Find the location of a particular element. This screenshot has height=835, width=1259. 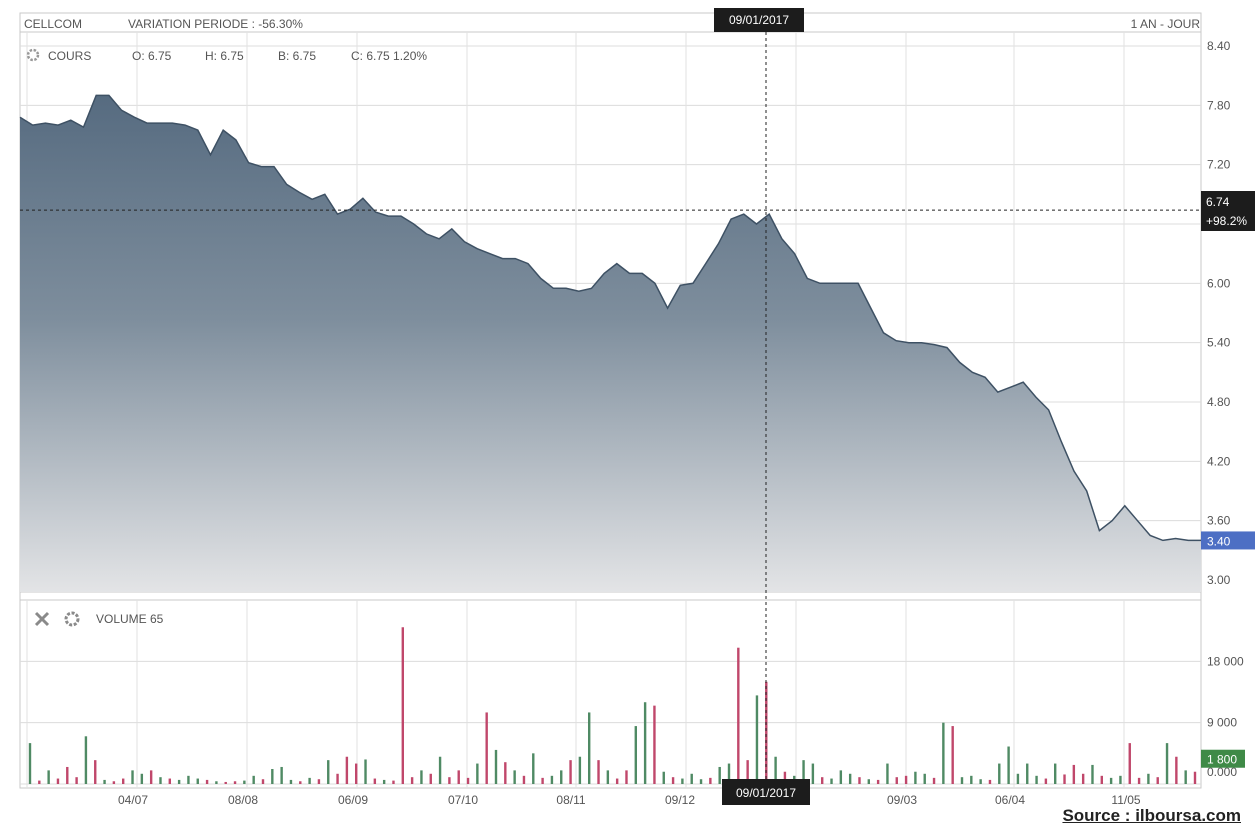

last-price-badge is located at coordinates (1228, 540).